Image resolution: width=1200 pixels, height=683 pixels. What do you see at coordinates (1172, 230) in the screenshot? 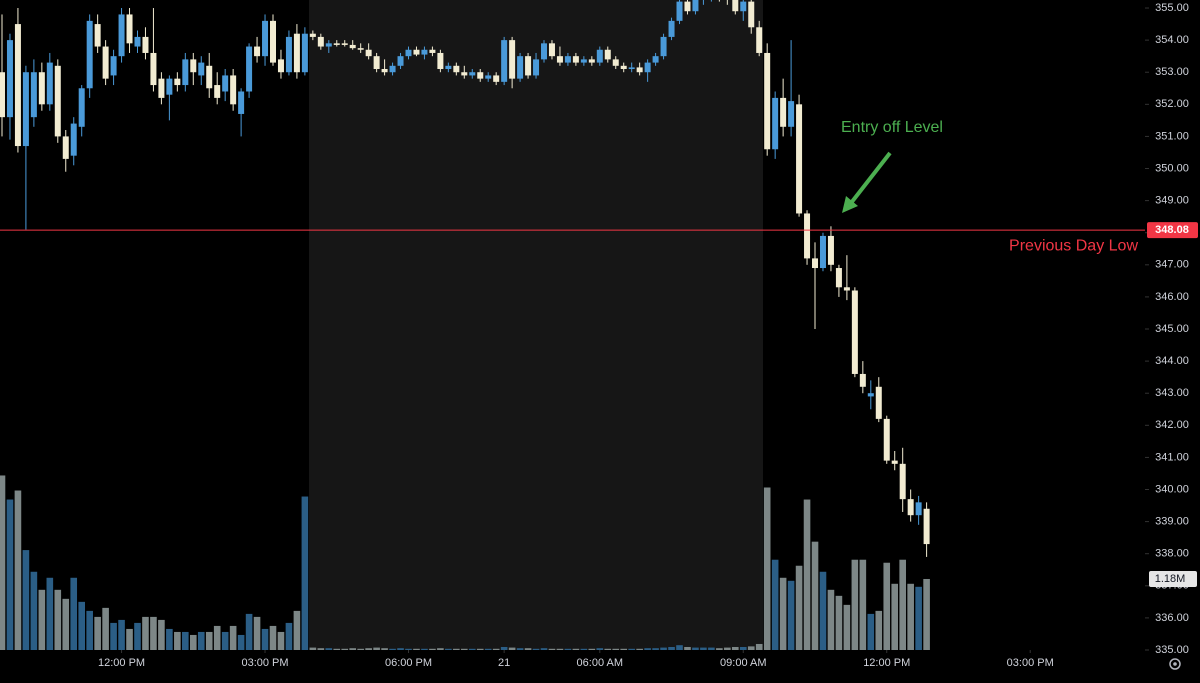
I see `level-label: 348.08` at bounding box center [1172, 230].